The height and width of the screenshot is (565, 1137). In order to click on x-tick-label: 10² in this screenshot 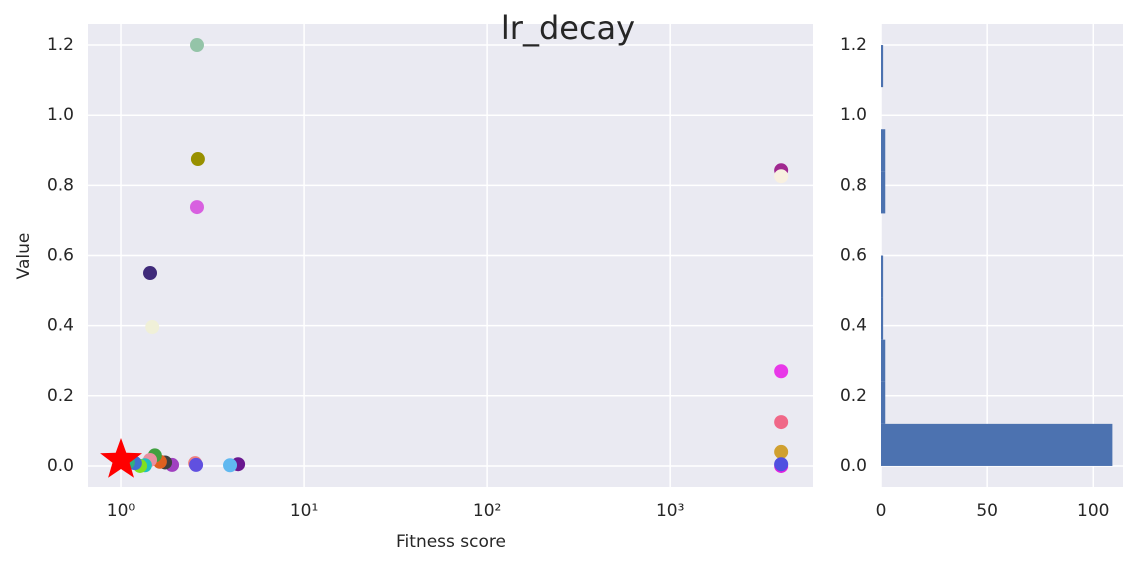, I will do `click(487, 511)`.